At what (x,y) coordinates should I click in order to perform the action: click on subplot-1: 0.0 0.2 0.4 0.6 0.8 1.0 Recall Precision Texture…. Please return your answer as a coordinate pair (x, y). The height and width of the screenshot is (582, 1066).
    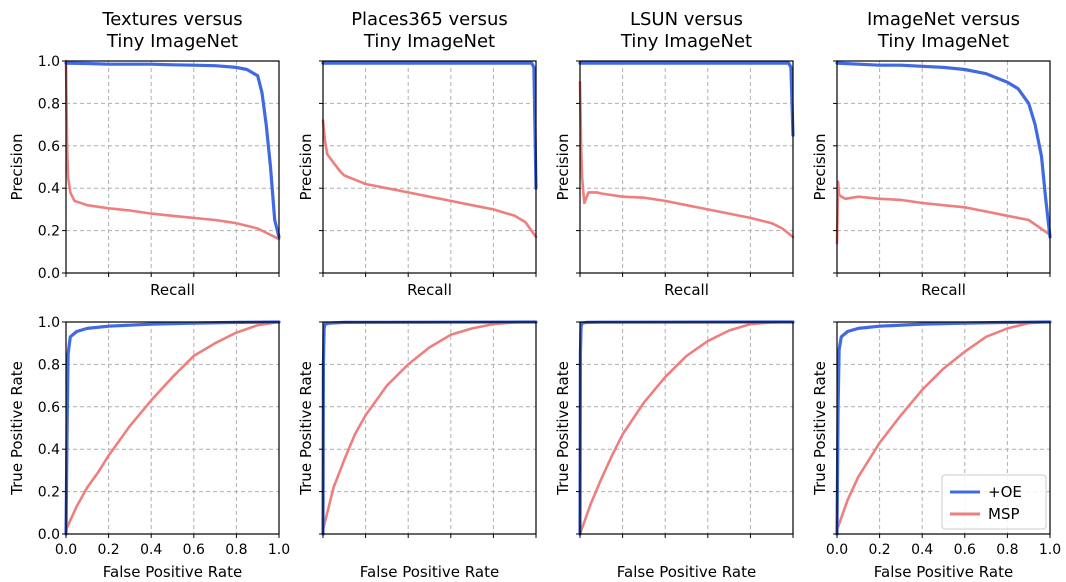
    Looking at the image, I should click on (144, 154).